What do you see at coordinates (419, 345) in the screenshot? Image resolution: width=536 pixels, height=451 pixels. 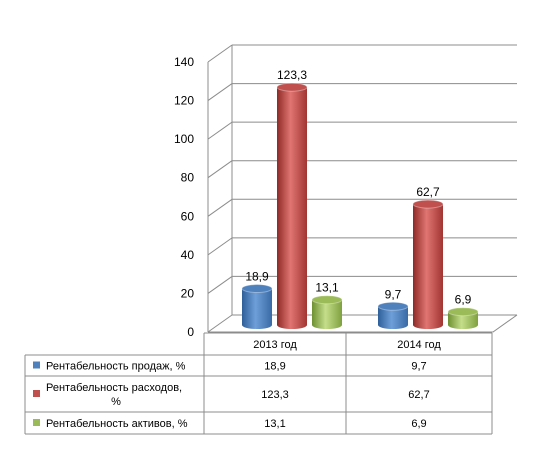 I see `category-label: 2014 год` at bounding box center [419, 345].